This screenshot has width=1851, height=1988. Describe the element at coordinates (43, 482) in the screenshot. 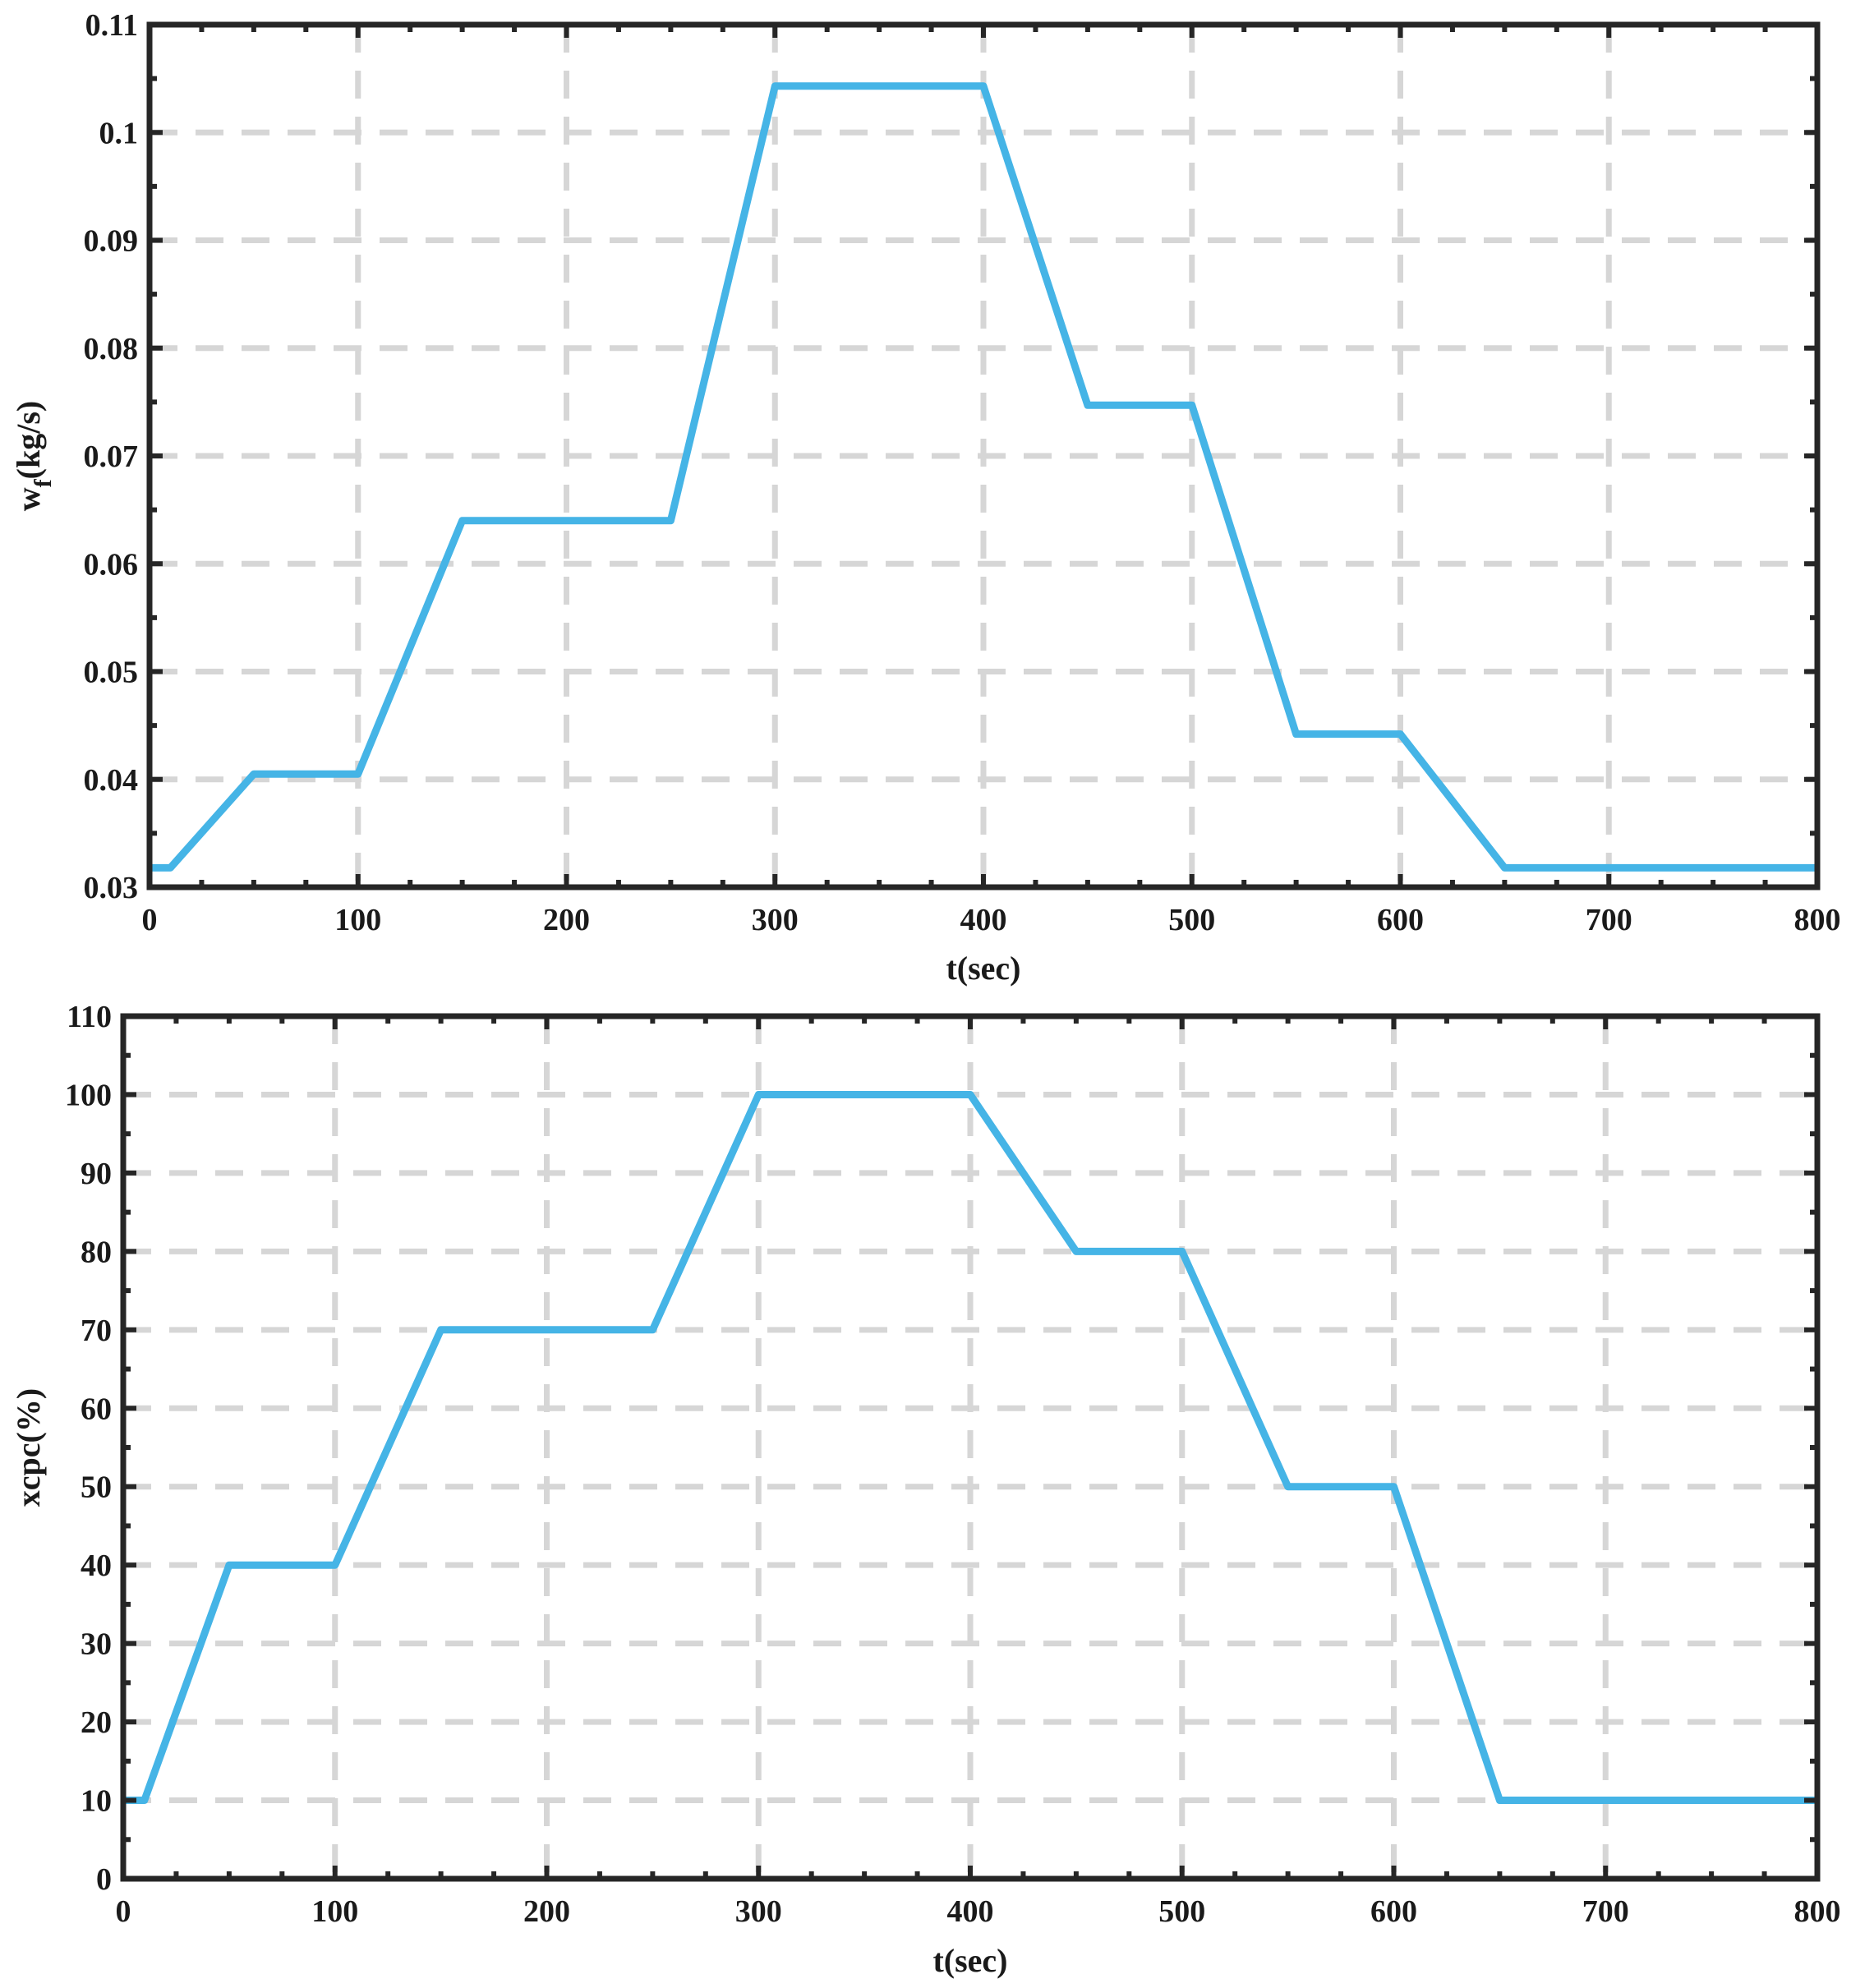

I see `y-axis-label-subscript: f` at that location.